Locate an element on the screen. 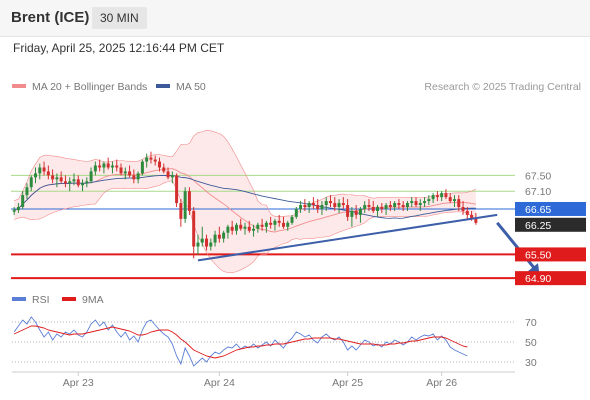 This screenshot has height=400, width=590. copyright: Research © 2025 Trading Central is located at coordinates (502, 87).